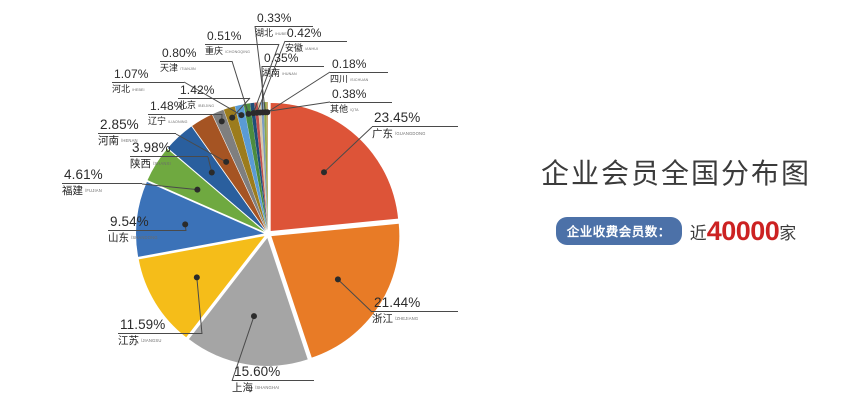  Describe the element at coordinates (284, 25) in the screenshot. I see `pie-label: 0.33% 湖北/HUBEI` at that location.